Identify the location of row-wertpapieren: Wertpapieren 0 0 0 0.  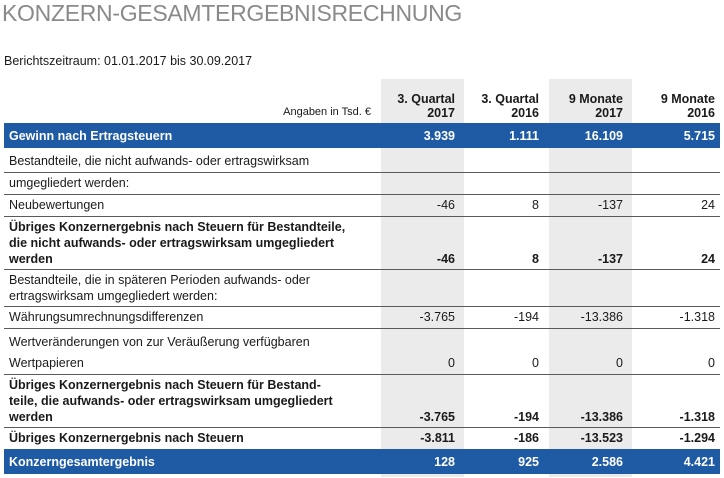
(362, 363).